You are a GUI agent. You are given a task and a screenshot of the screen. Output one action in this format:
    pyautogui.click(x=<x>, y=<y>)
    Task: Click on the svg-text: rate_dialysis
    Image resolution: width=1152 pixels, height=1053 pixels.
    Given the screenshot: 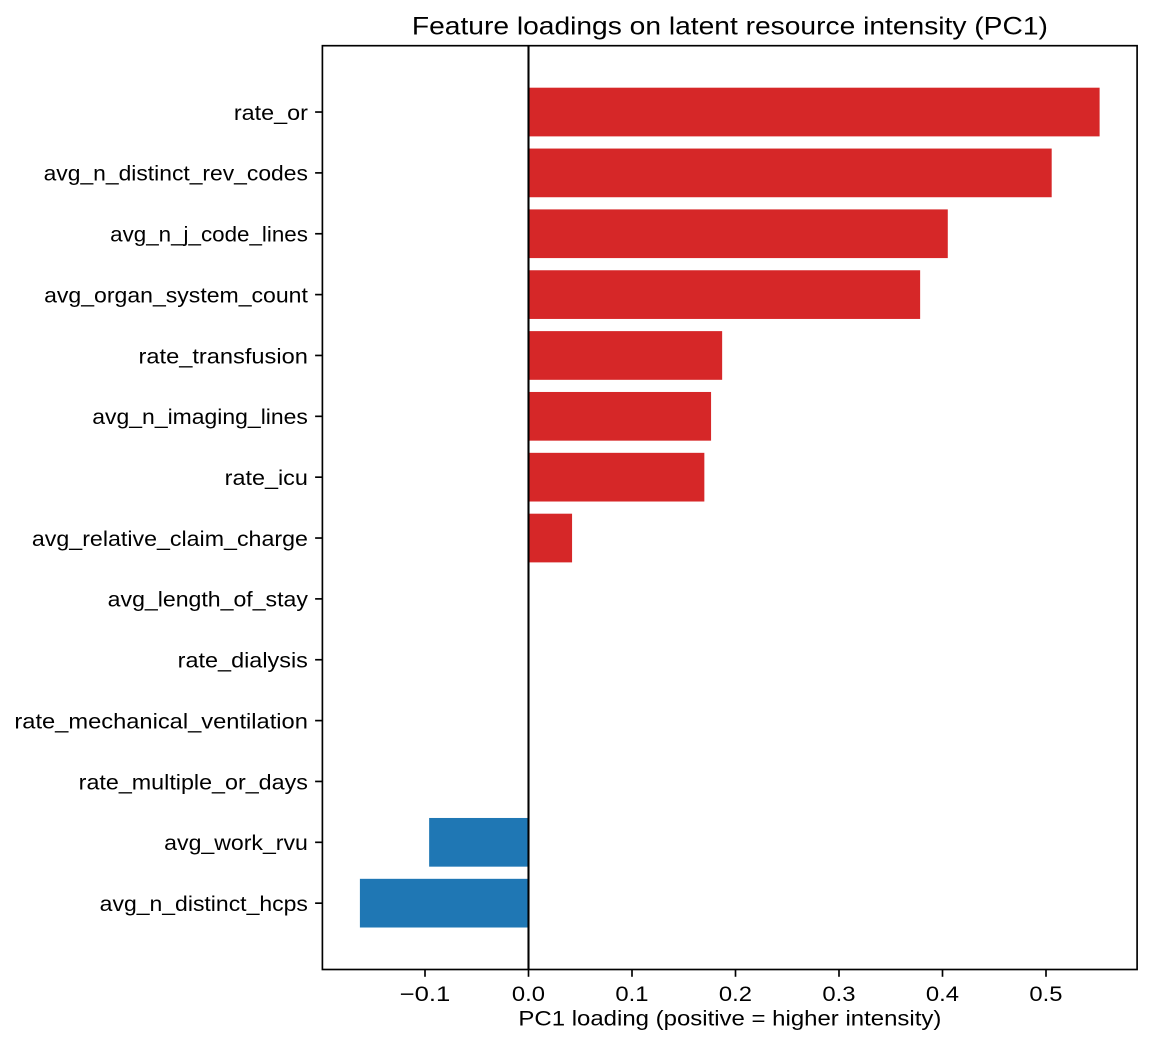 What is the action you would take?
    pyautogui.click(x=243, y=661)
    